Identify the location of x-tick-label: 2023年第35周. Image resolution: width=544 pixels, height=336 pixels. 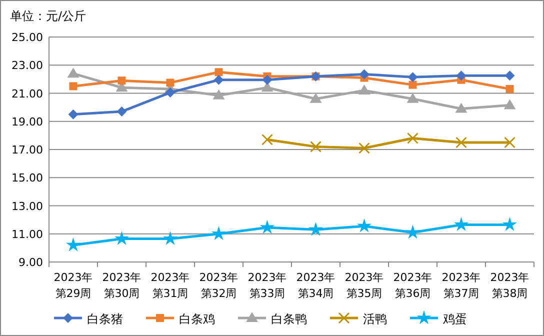
(364, 285).